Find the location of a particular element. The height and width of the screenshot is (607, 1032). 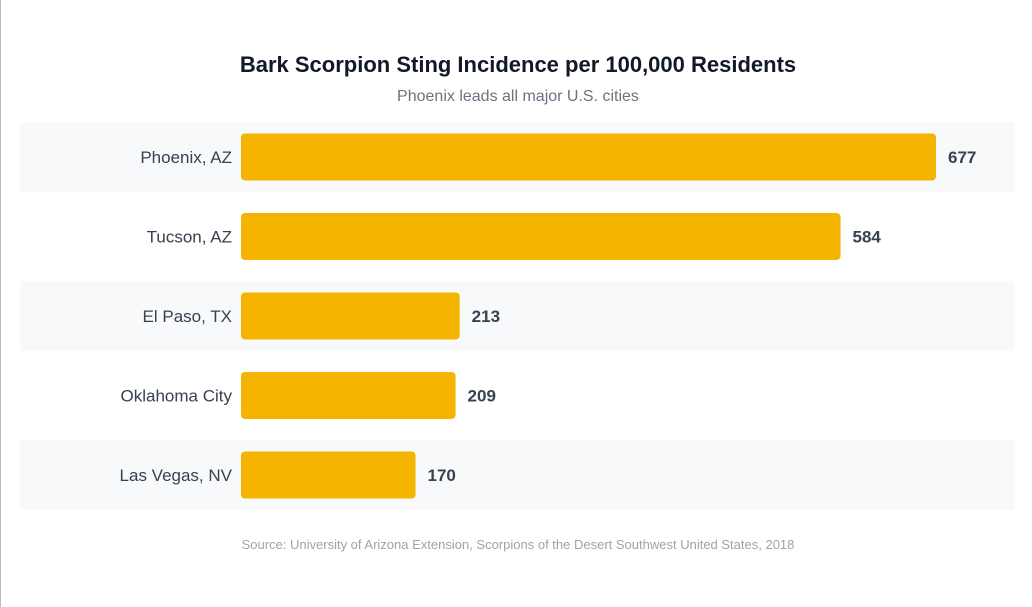

category-label: Oklahoma City is located at coordinates (177, 396).